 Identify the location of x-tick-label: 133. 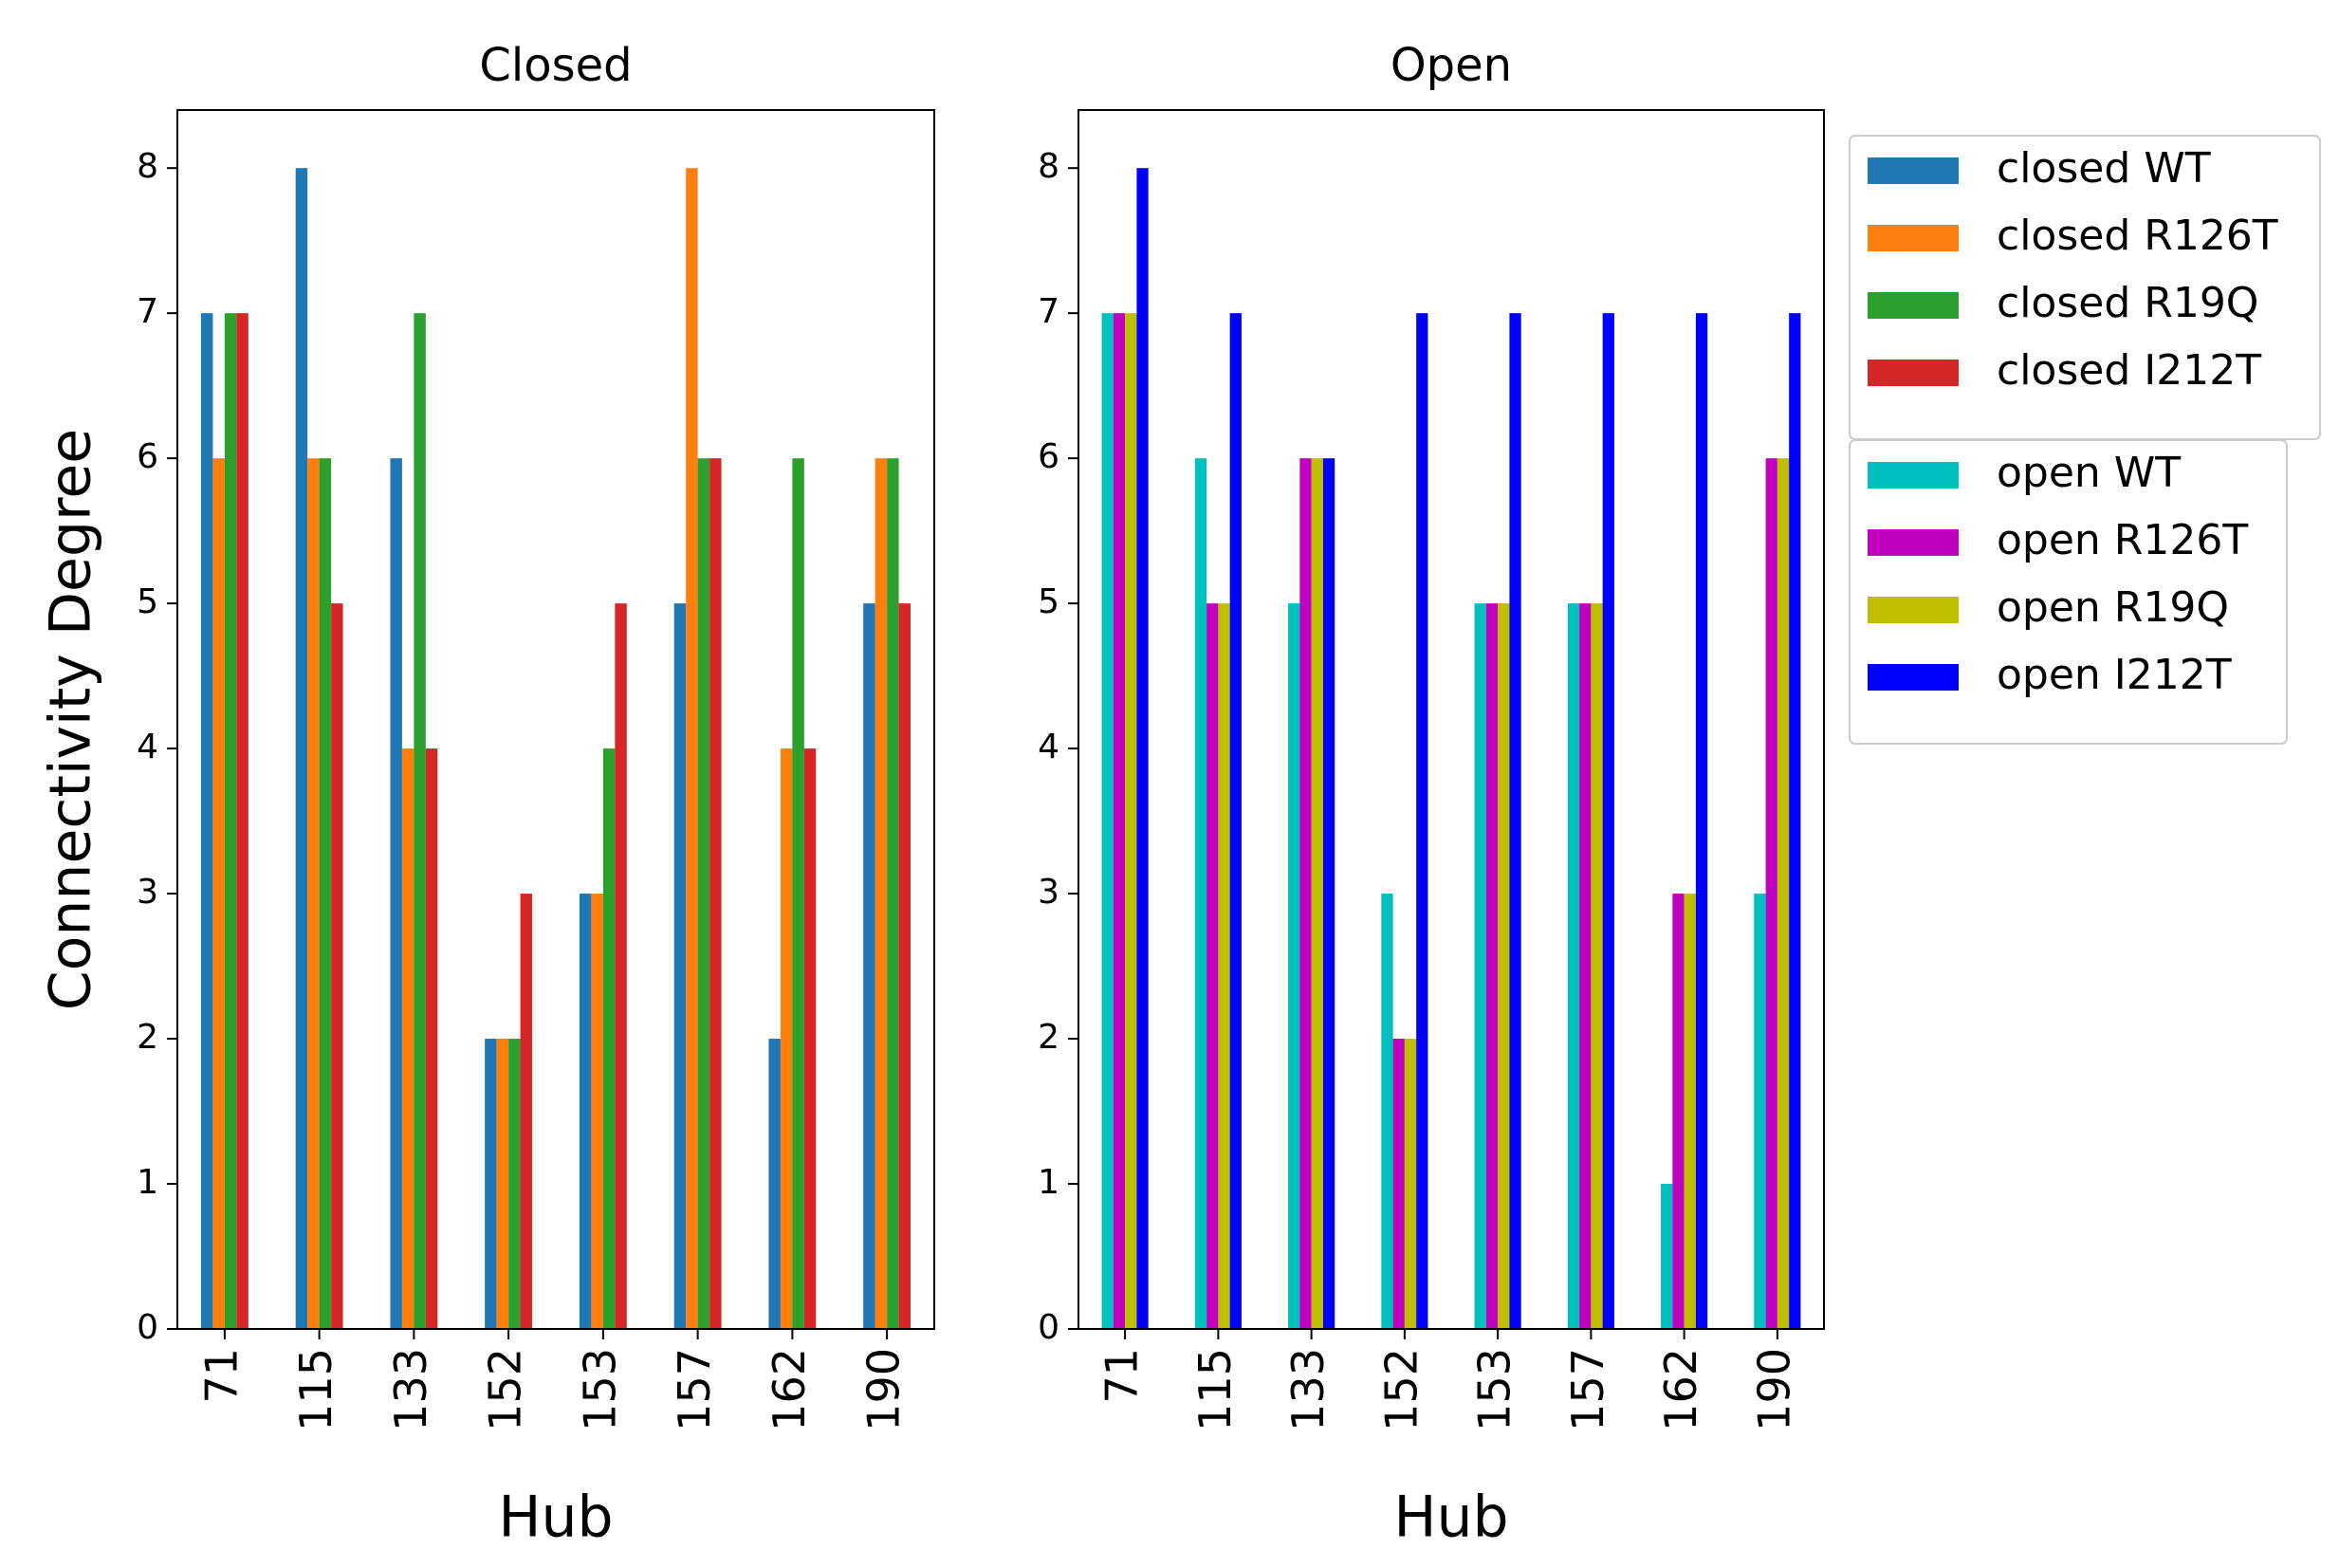
(1308, 1389).